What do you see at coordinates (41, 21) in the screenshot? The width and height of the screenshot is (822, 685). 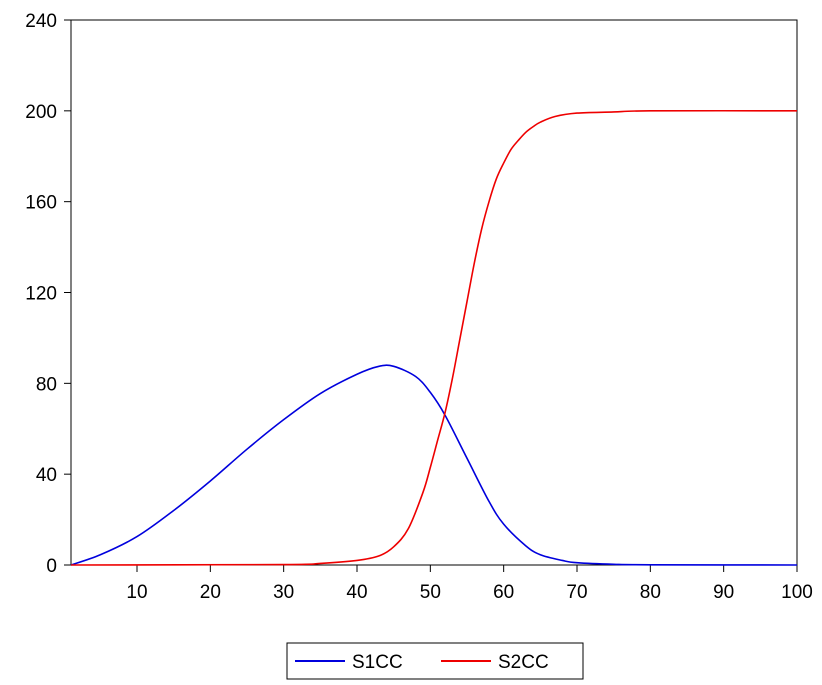 I see `y-tick-label: 240` at bounding box center [41, 21].